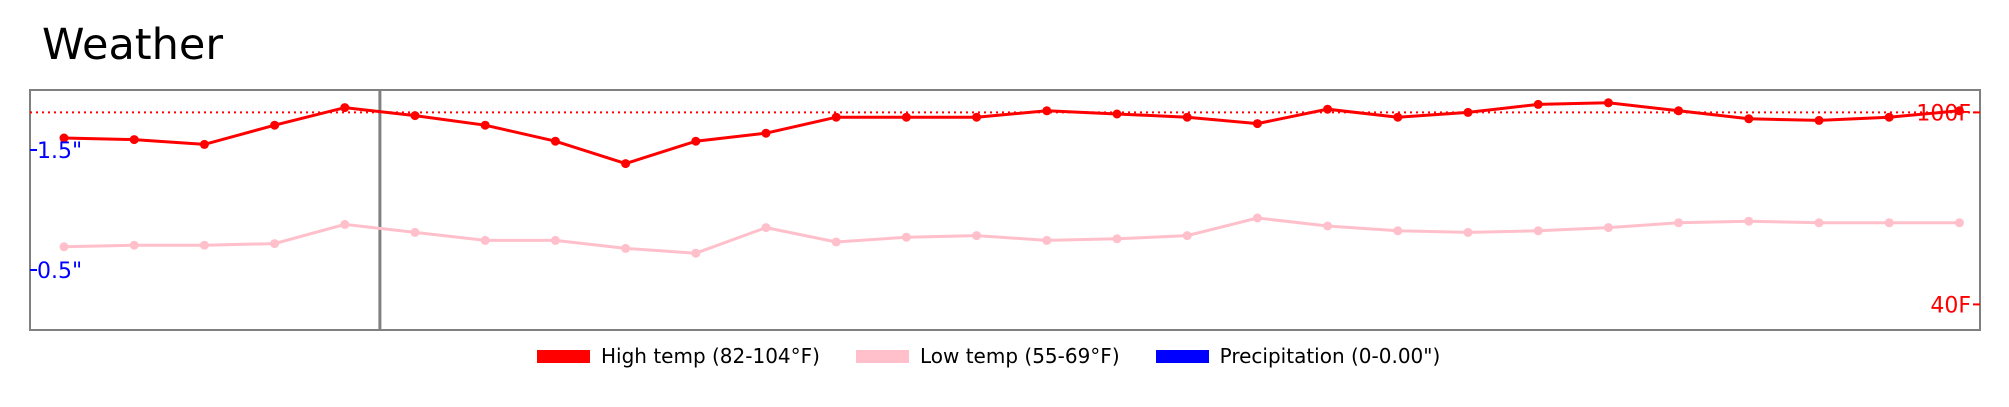 The width and height of the screenshot is (2009, 407). I want to click on series-line-low, so click(1011, 235).